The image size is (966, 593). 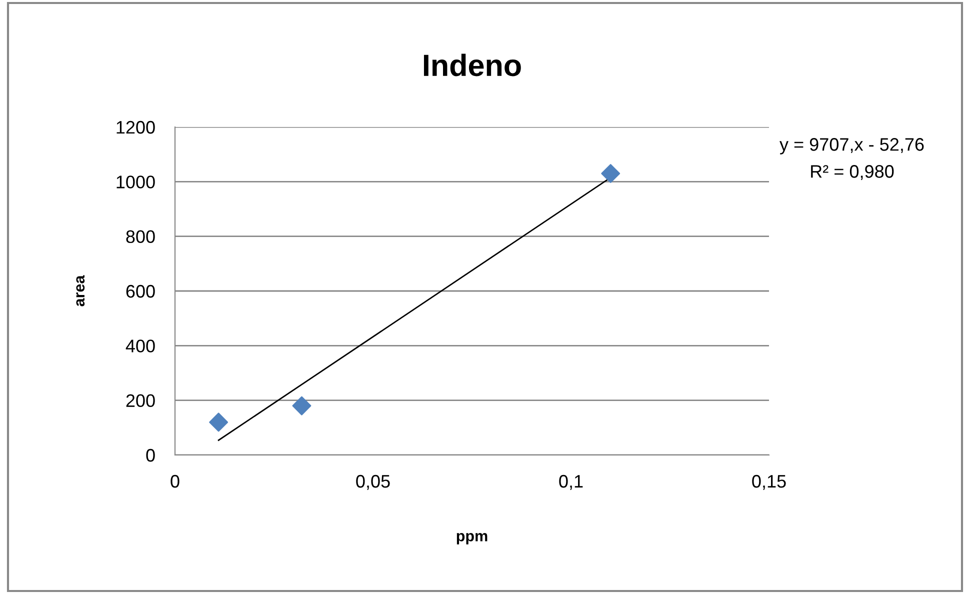 I want to click on y-tick-label: 1000, so click(x=135, y=182).